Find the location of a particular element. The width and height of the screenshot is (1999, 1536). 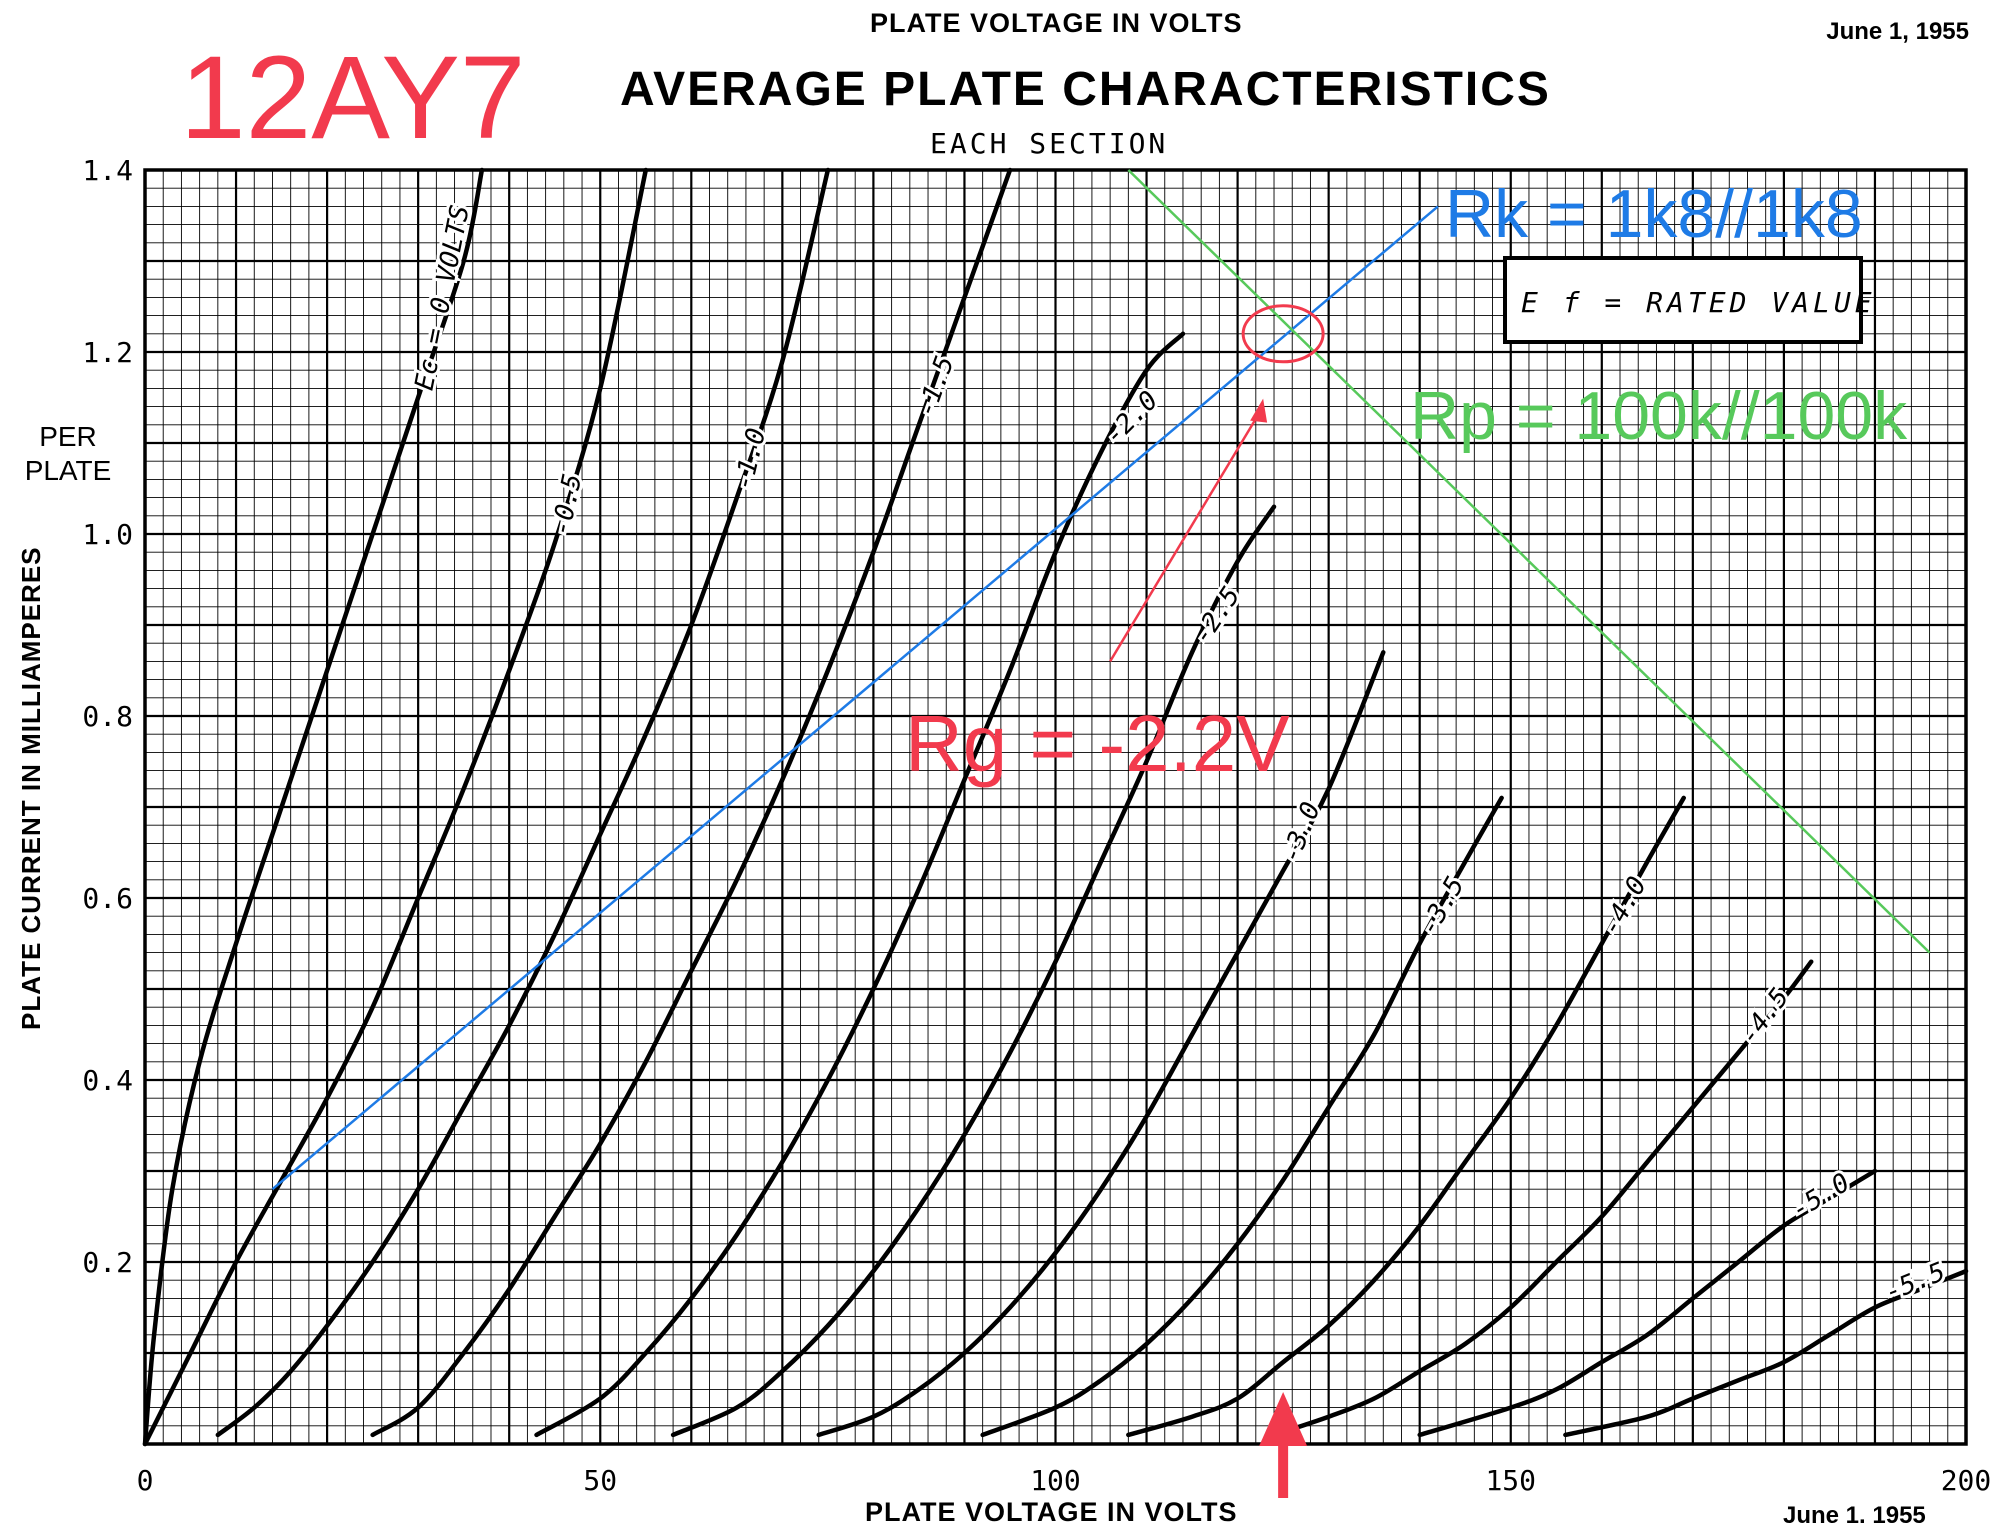

curve--5.5 is located at coordinates (1766, 1353).